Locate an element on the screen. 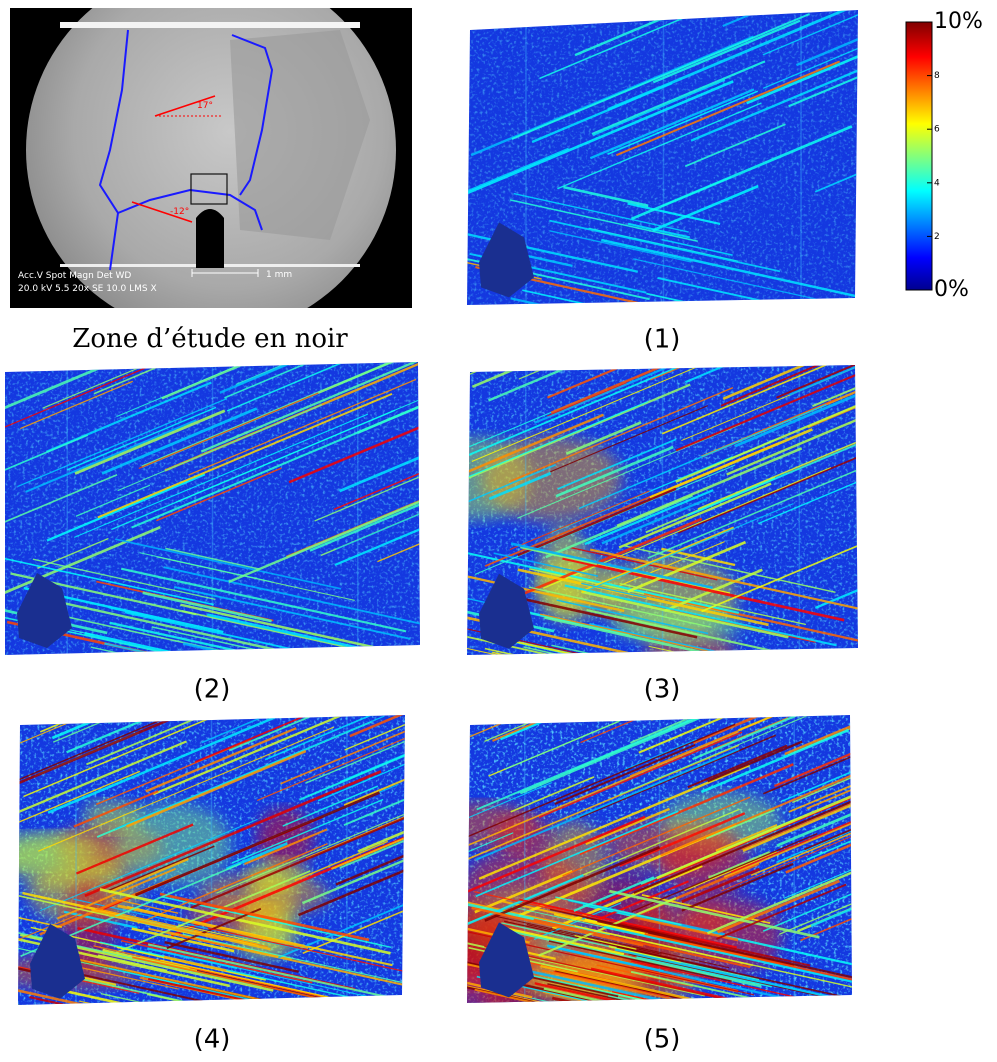 This screenshot has width=997, height=1062. strain-map is located at coordinates (211, 860).